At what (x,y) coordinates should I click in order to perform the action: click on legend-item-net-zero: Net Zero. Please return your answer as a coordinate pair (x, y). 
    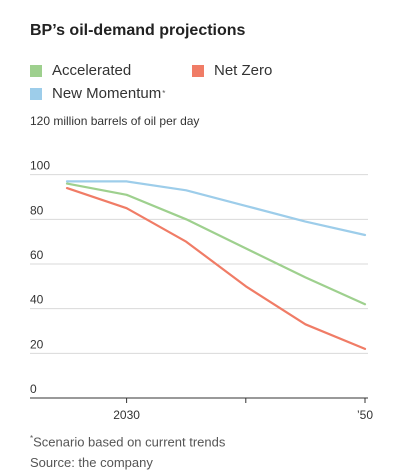
    Looking at the image, I should click on (232, 70).